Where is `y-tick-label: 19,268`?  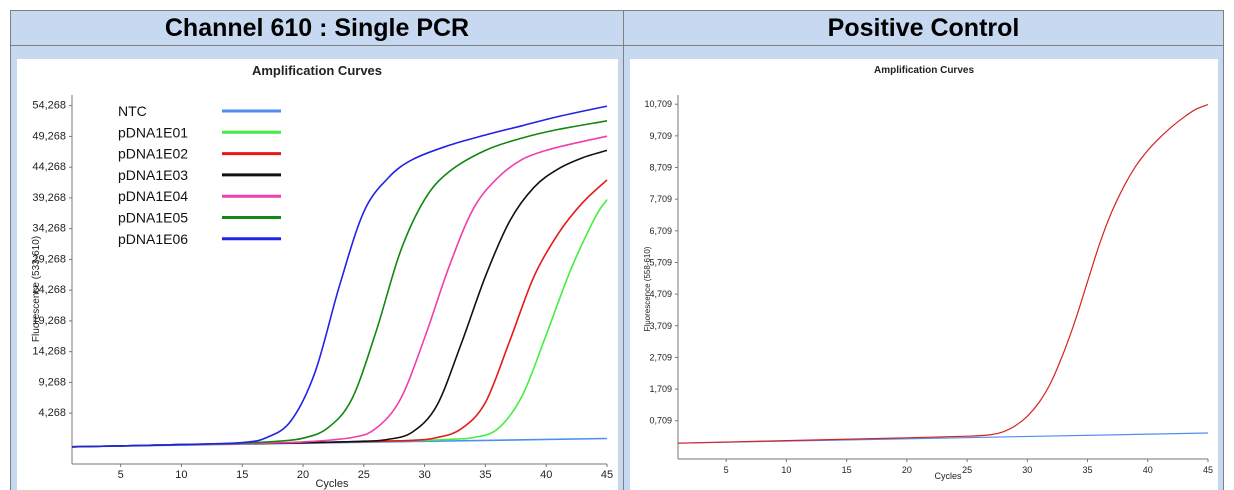
y-tick-label: 19,268 is located at coordinates (49, 321).